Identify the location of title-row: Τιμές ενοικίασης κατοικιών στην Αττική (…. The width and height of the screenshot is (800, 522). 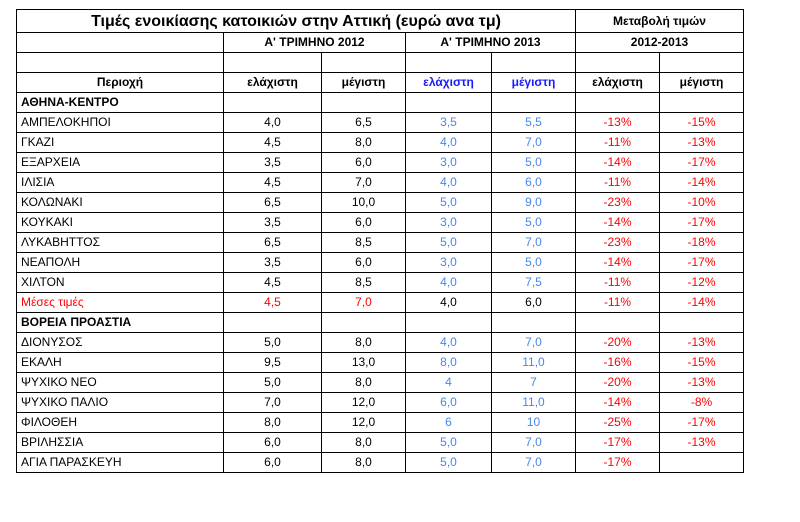
(380, 21).